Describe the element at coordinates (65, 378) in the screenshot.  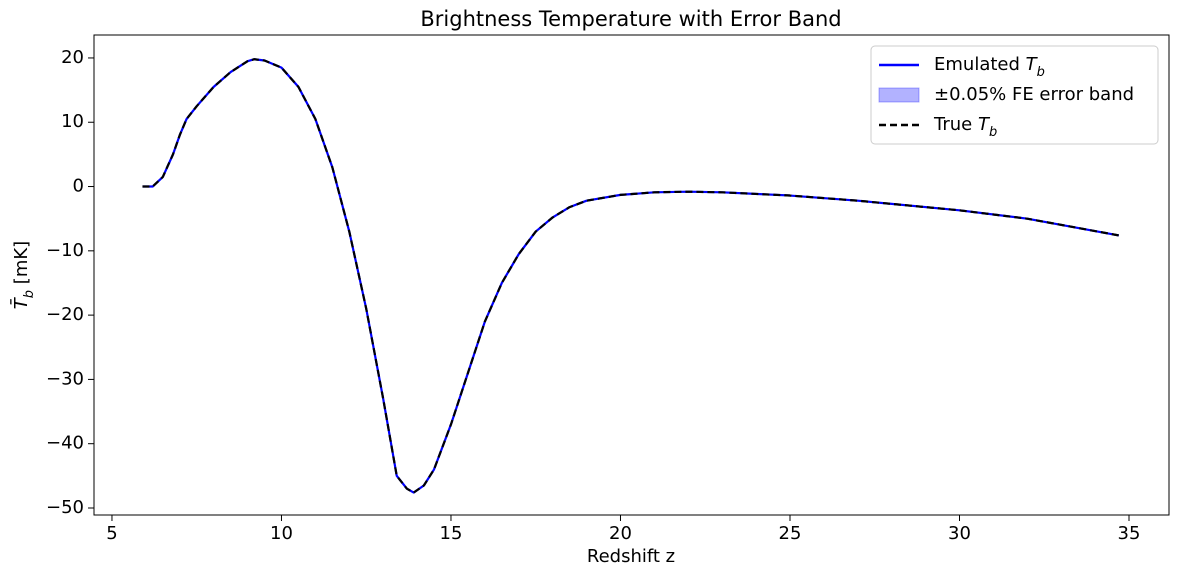
I see `y-tick-label: −30` at that location.